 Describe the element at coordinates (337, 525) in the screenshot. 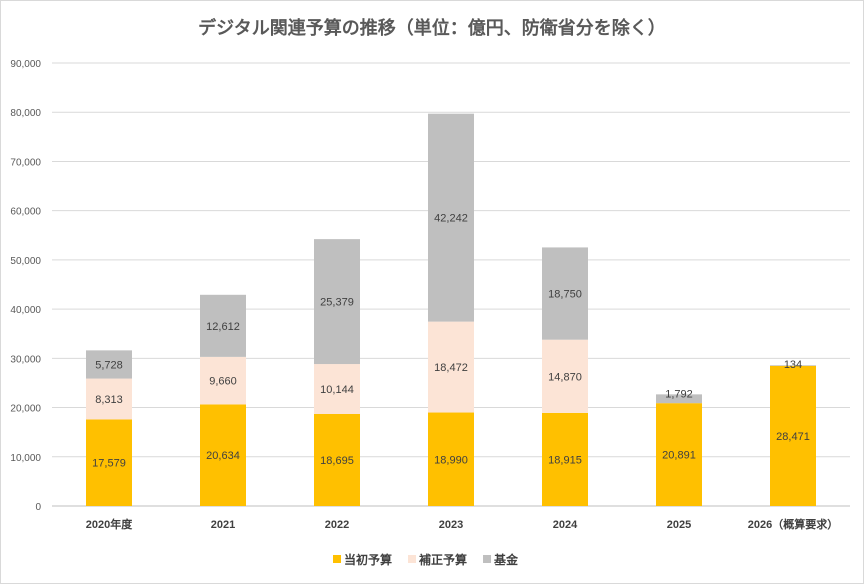

I see `x-tick-label: 2022` at that location.